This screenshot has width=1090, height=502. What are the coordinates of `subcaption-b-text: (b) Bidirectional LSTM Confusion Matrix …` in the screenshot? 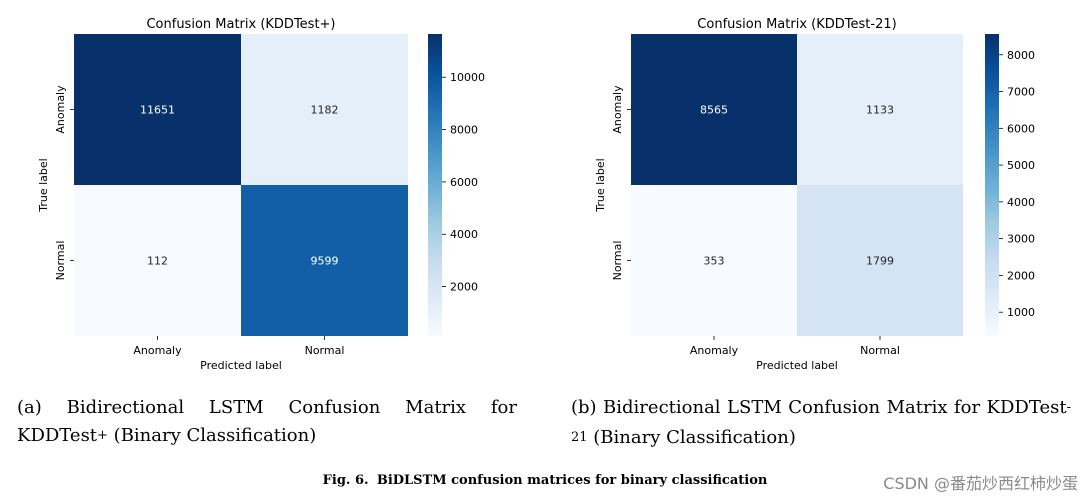 It's located at (819, 407).